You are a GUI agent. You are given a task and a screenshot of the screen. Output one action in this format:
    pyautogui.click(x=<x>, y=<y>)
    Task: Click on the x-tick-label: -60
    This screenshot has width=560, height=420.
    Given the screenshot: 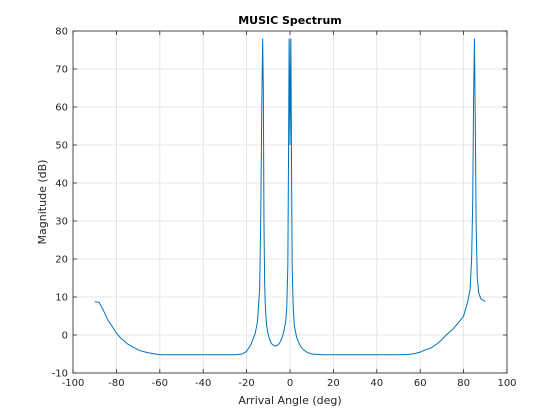 What is the action you would take?
    pyautogui.click(x=160, y=383)
    